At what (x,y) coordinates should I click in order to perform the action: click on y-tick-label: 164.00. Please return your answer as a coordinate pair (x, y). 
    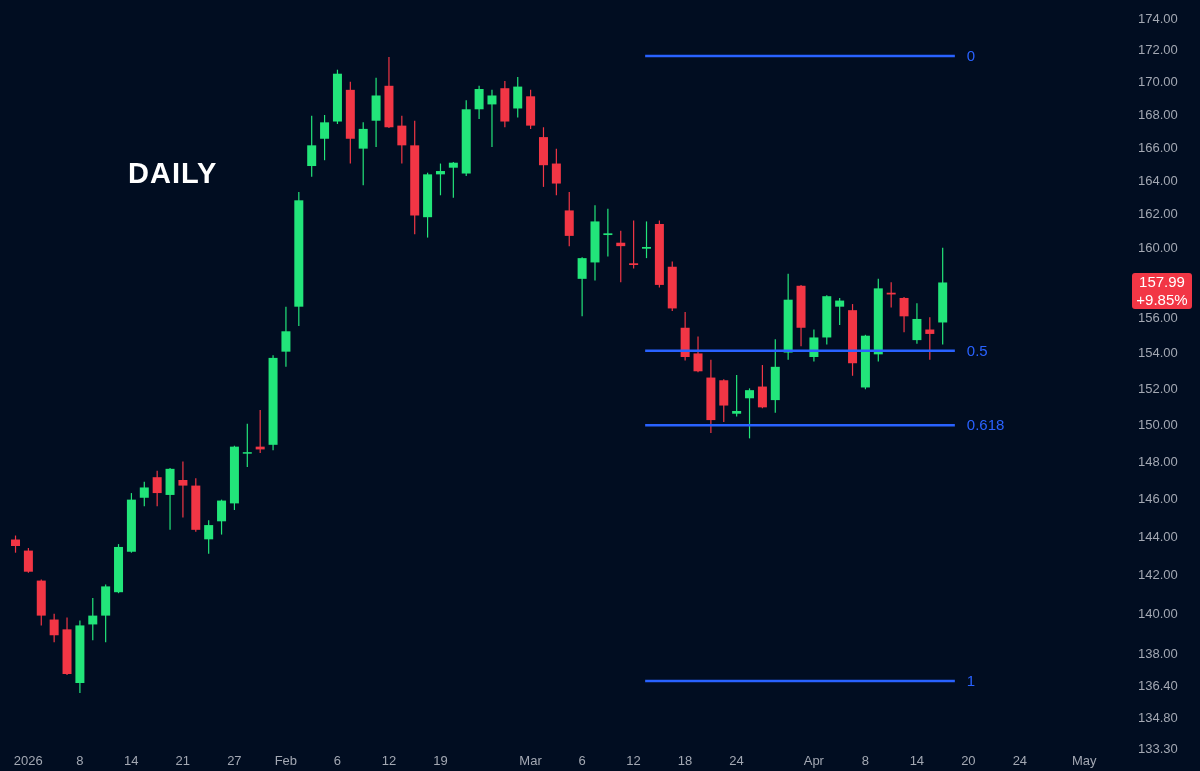
    Looking at the image, I should click on (1158, 180).